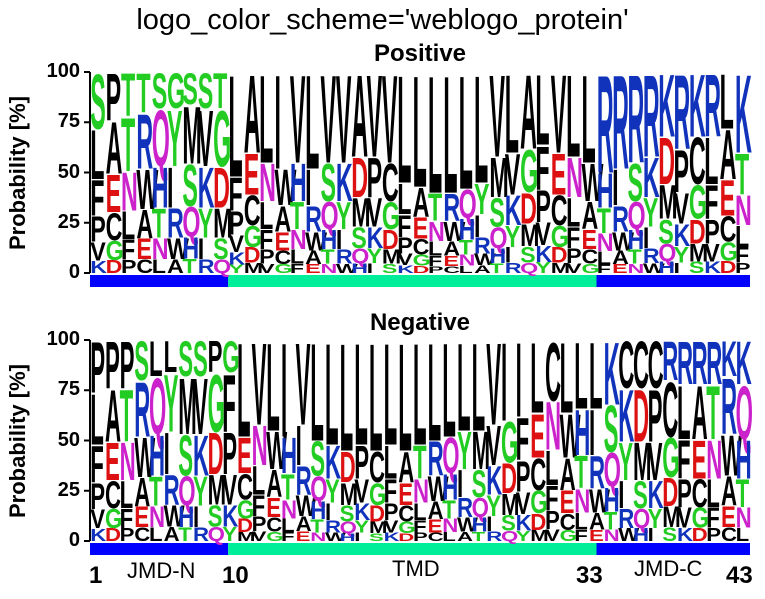  Describe the element at coordinates (656, 365) in the screenshot. I see `logo-letter-dominant: C` at that location.